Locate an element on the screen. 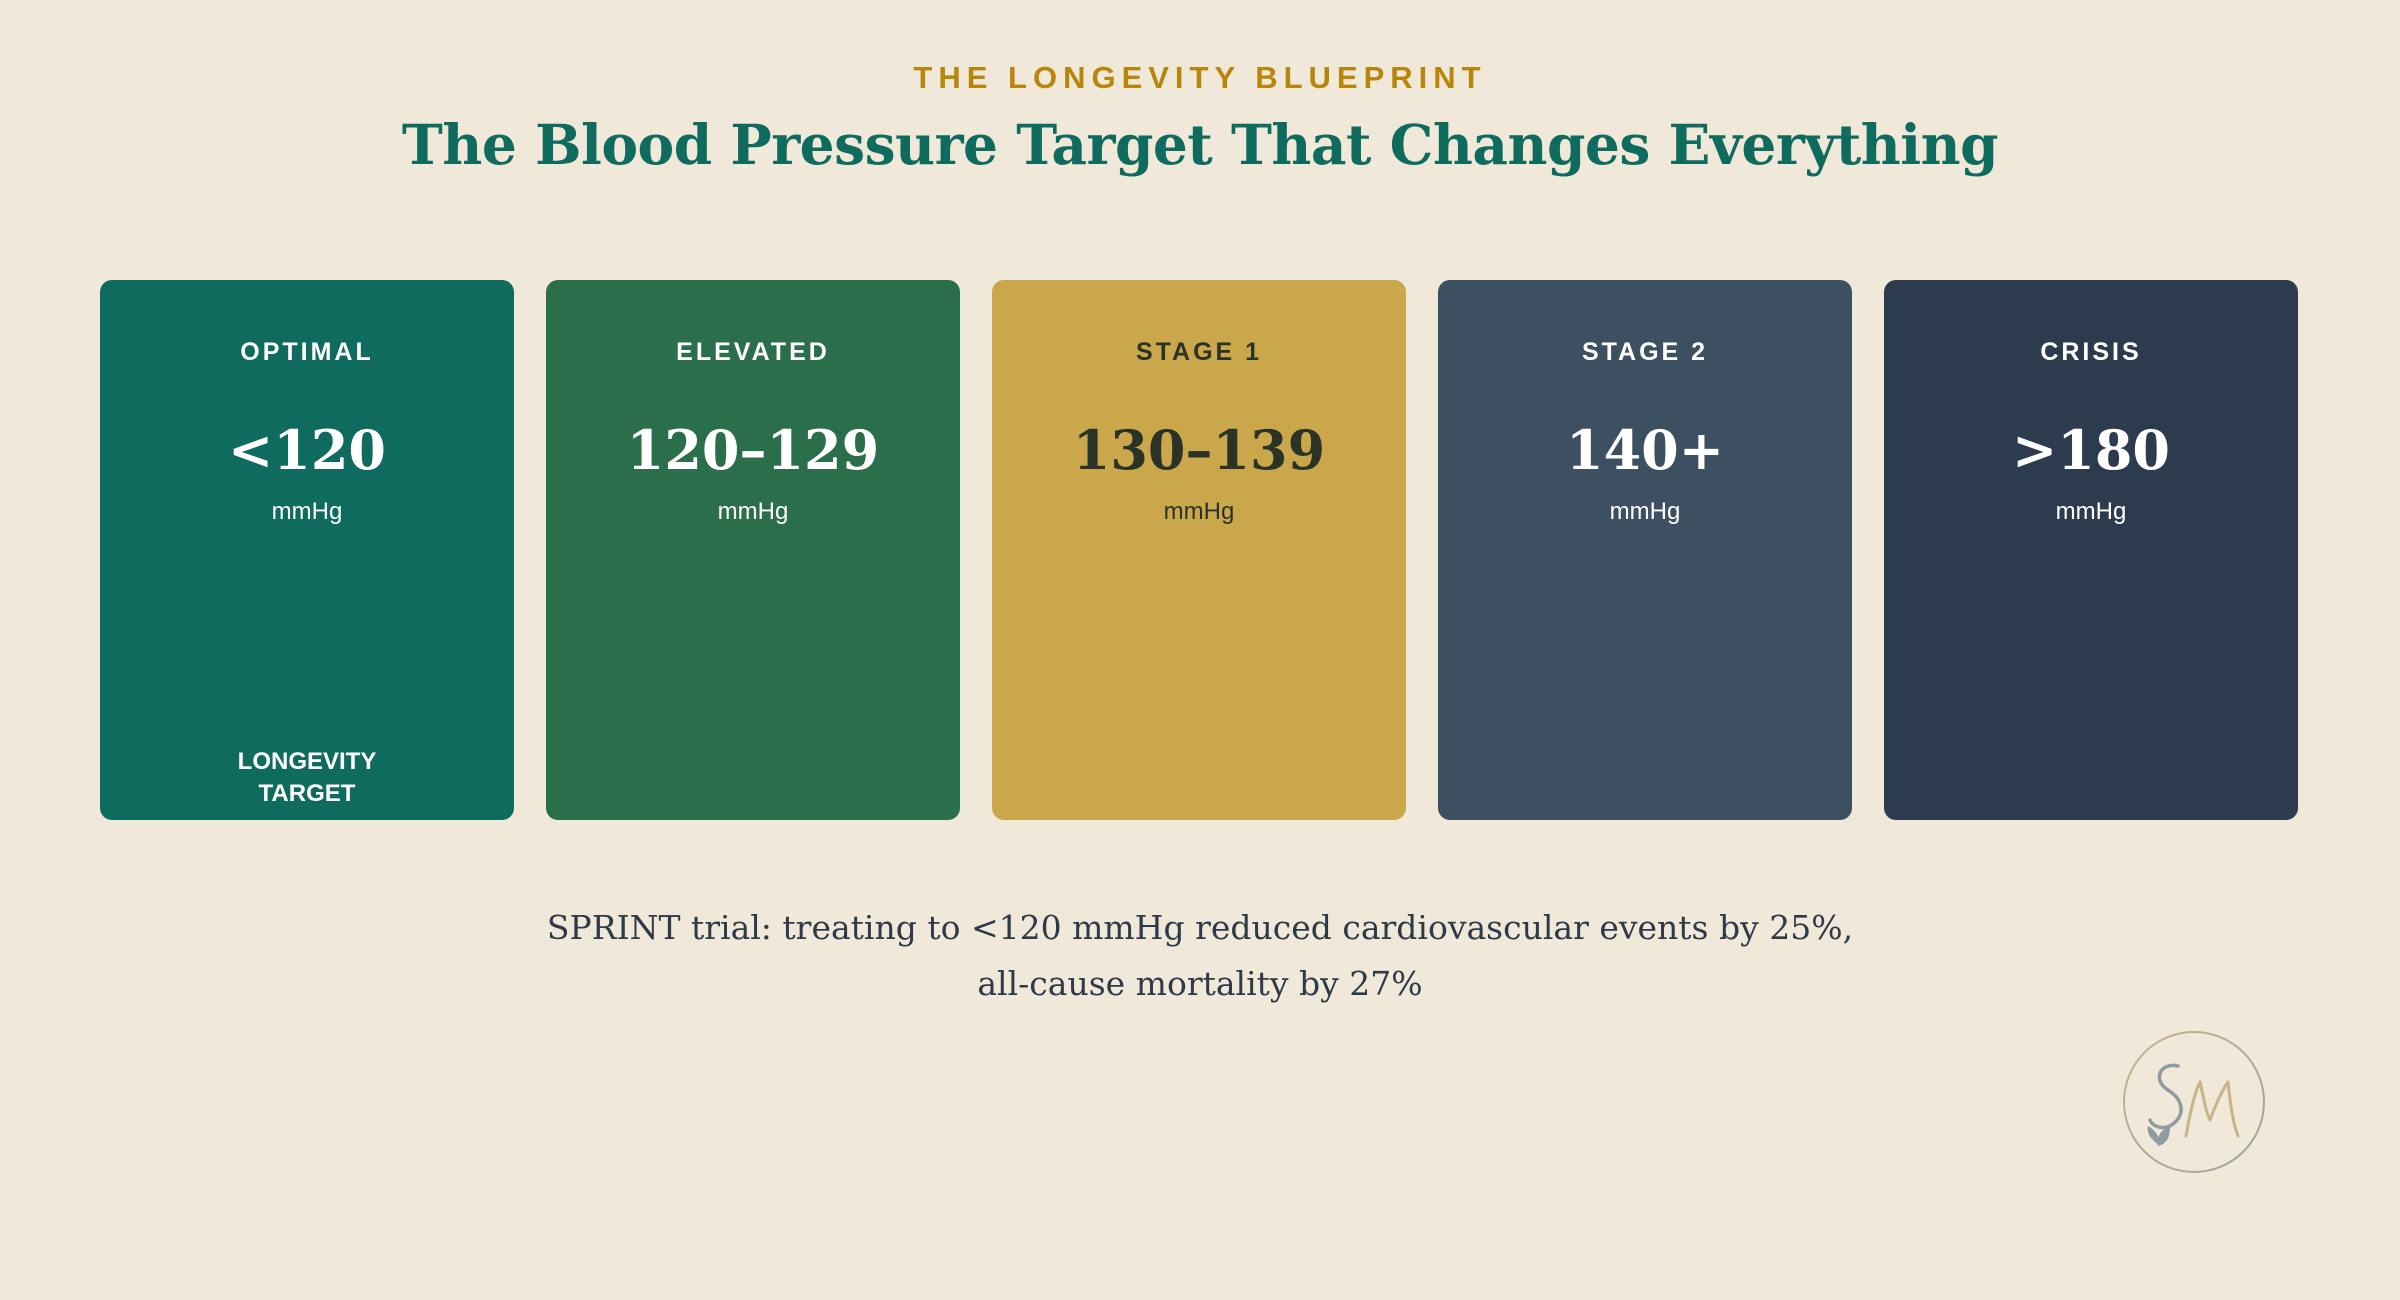 This screenshot has width=2400, height=1300. card-label: STAGE 1 is located at coordinates (1199, 352).